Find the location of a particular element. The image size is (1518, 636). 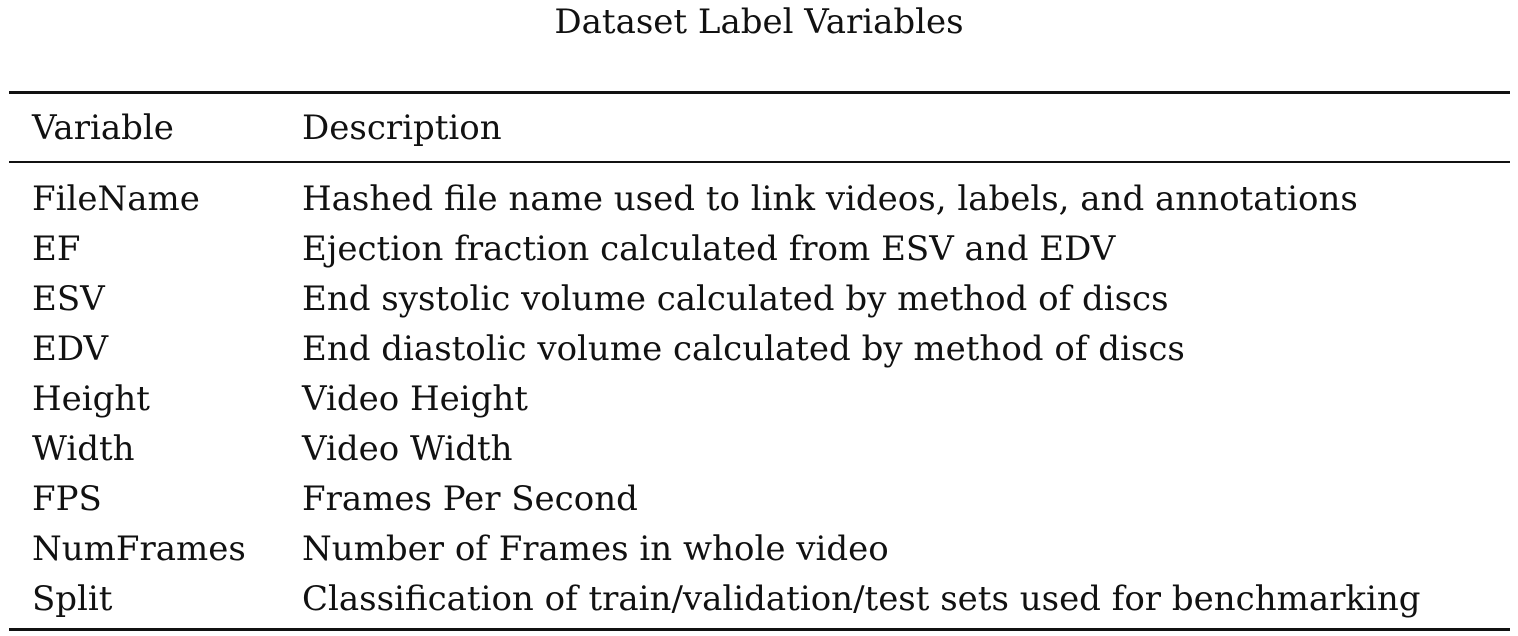

variable-cell: EF is located at coordinates (56, 249).